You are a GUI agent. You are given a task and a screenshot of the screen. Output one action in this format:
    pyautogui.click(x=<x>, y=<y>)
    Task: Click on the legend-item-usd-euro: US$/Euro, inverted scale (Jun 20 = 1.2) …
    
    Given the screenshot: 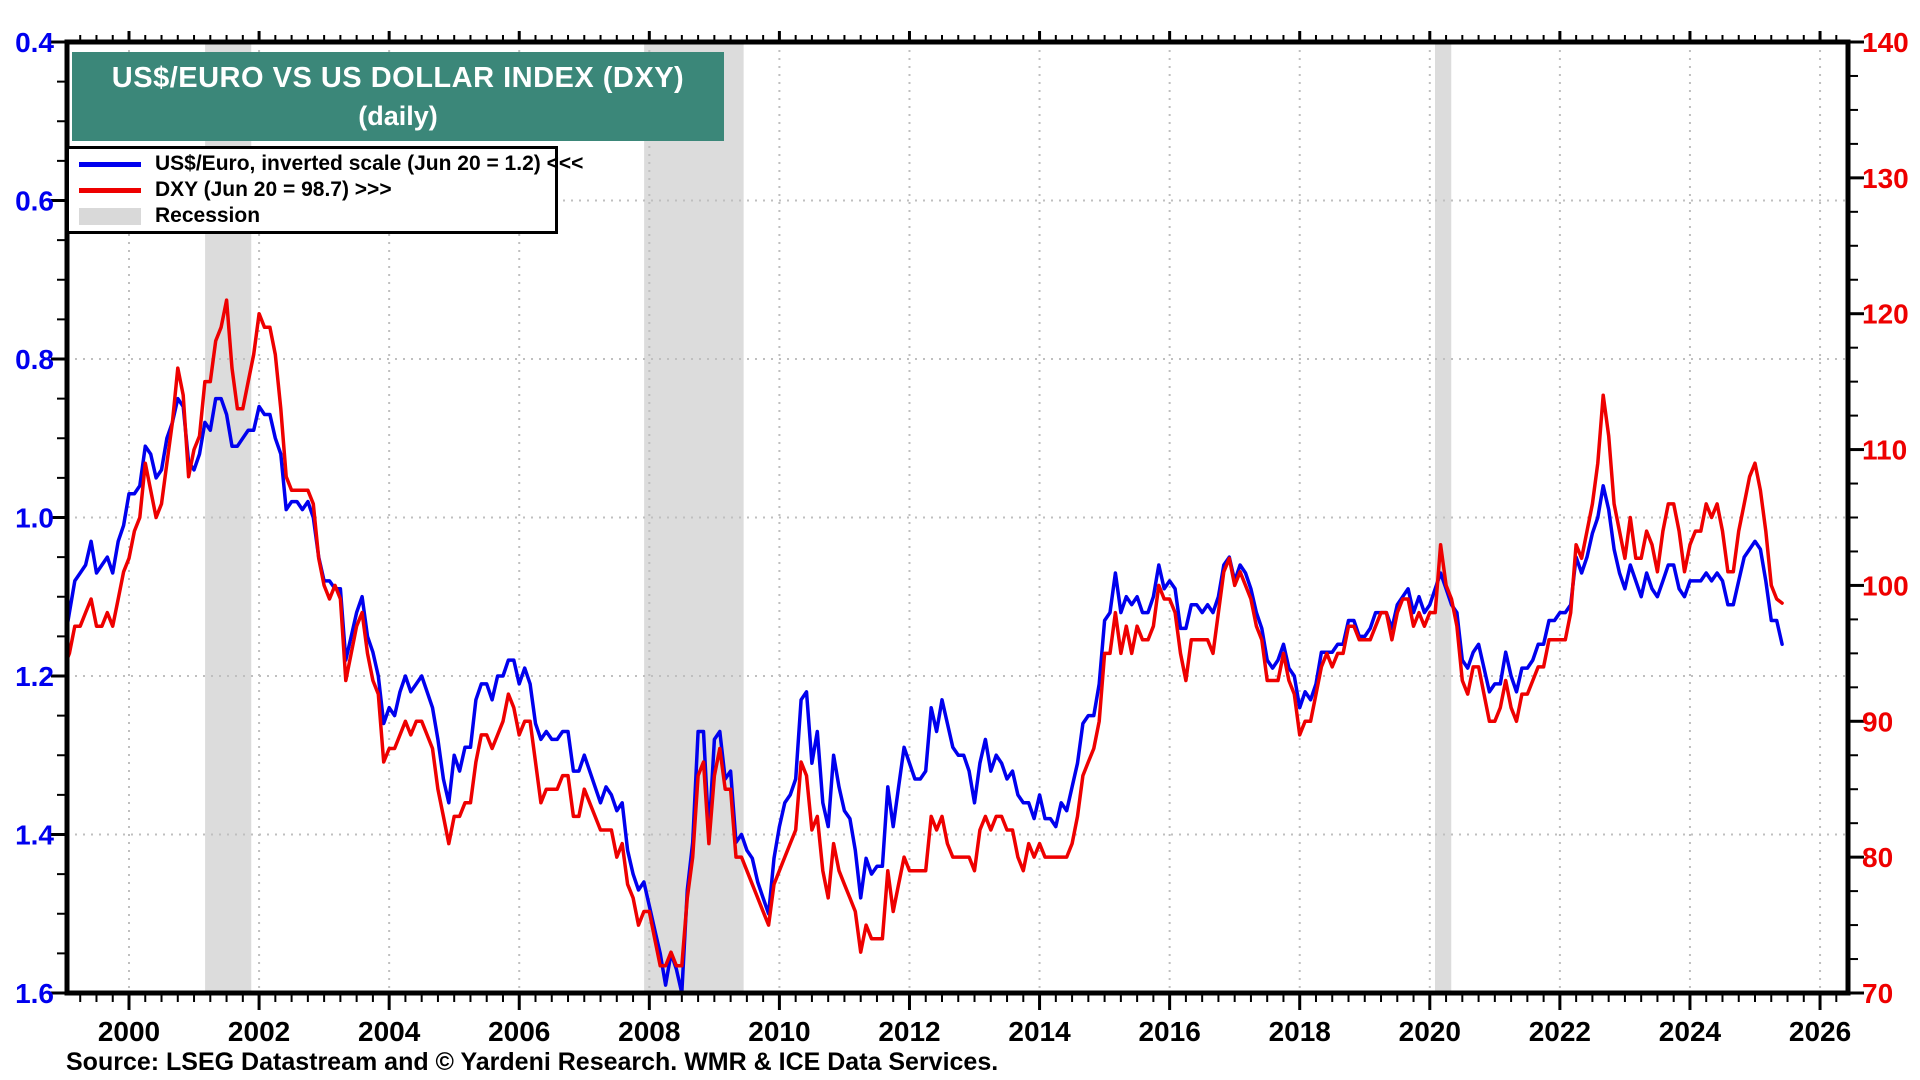 What is the action you would take?
    pyautogui.click(x=331, y=164)
    